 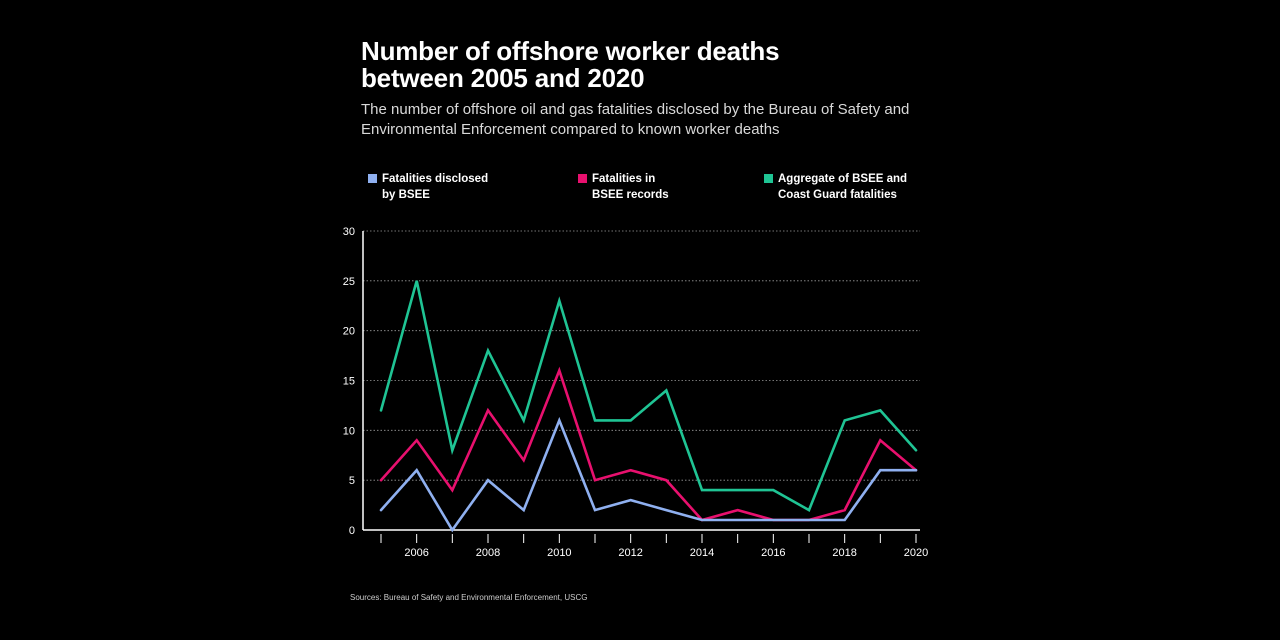 What do you see at coordinates (630, 553) in the screenshot?
I see `x-tick-label-2012: 2012` at bounding box center [630, 553].